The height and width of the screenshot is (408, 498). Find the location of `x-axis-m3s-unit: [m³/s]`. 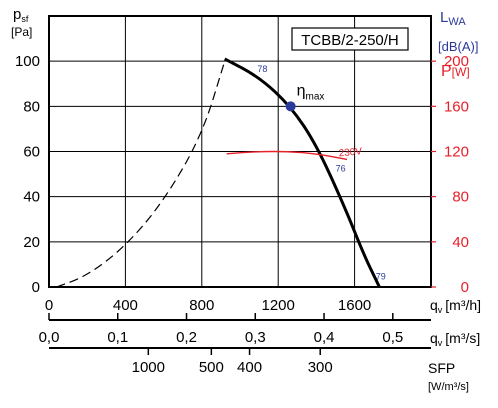

x-axis-m3s-unit: [m³/s] is located at coordinates (462, 338).